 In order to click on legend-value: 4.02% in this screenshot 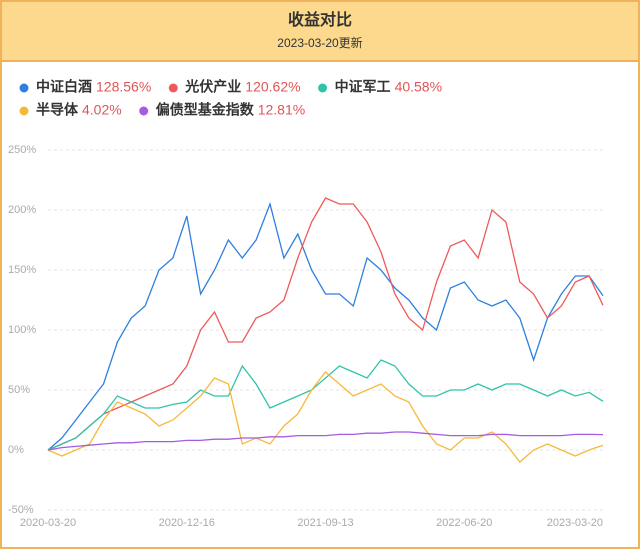, I will do `click(102, 110)`.